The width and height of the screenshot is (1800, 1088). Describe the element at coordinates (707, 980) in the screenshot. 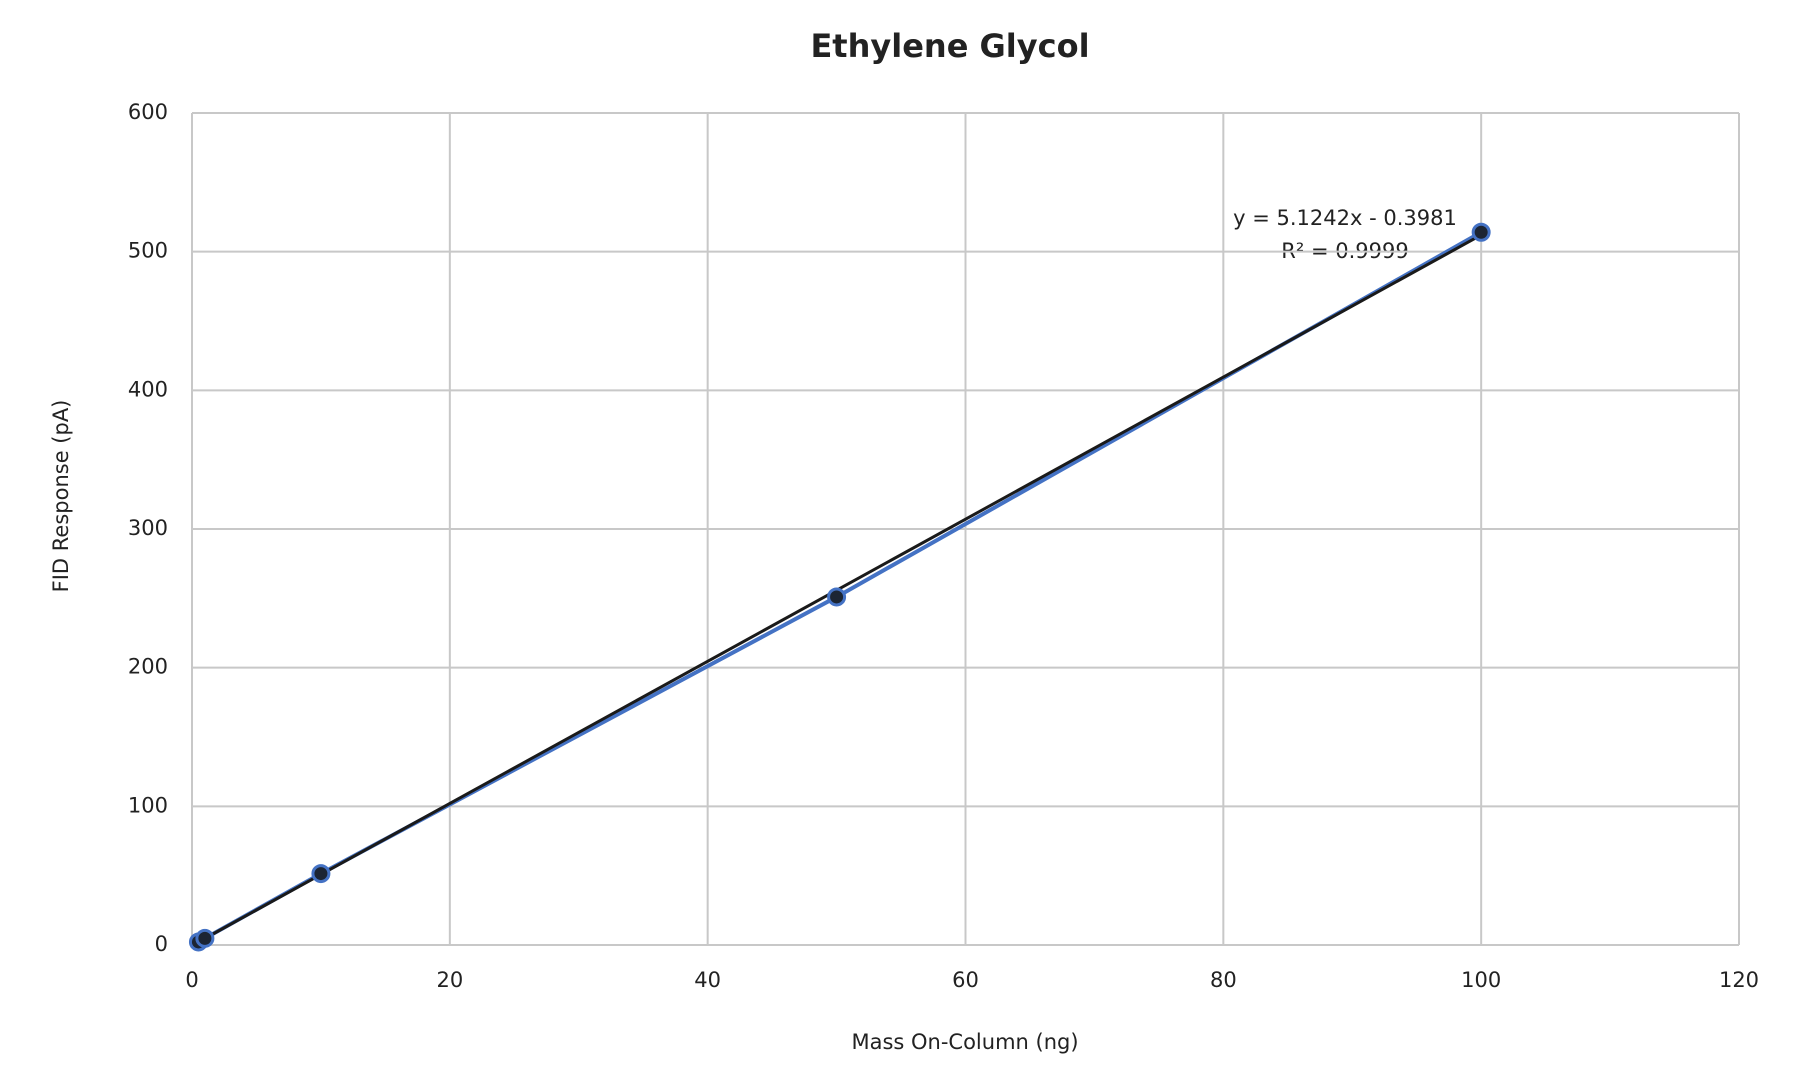

I see `x-tick-label: 40` at that location.